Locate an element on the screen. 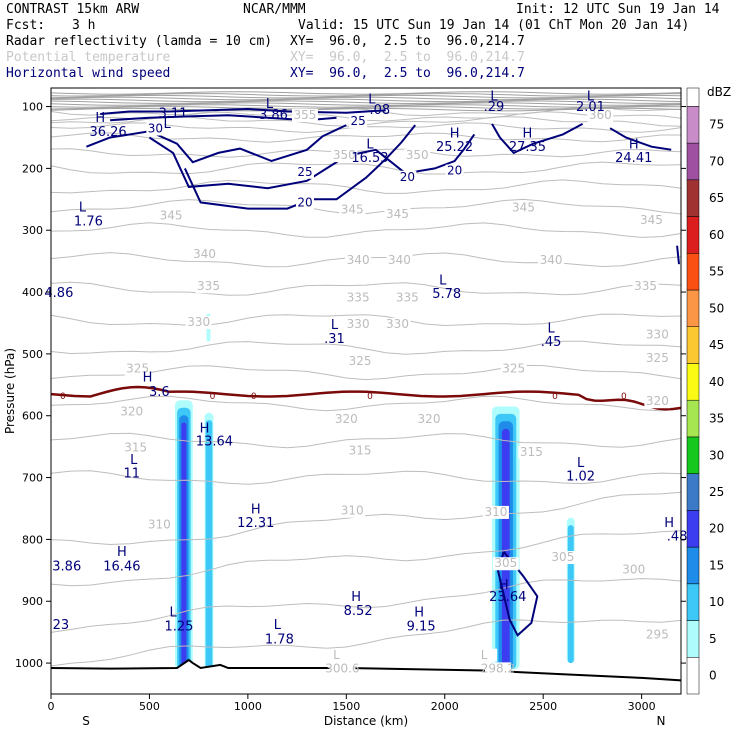 The height and width of the screenshot is (740, 740). wind-contour-label-1: 30 is located at coordinates (155, 129).